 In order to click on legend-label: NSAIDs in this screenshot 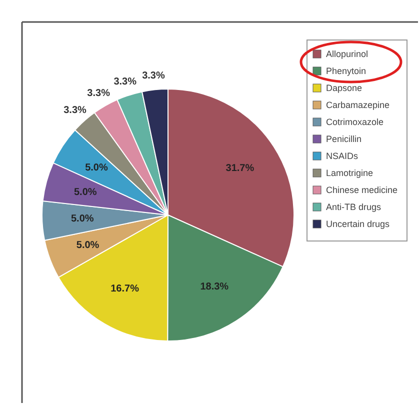, I will do `click(342, 156)`.